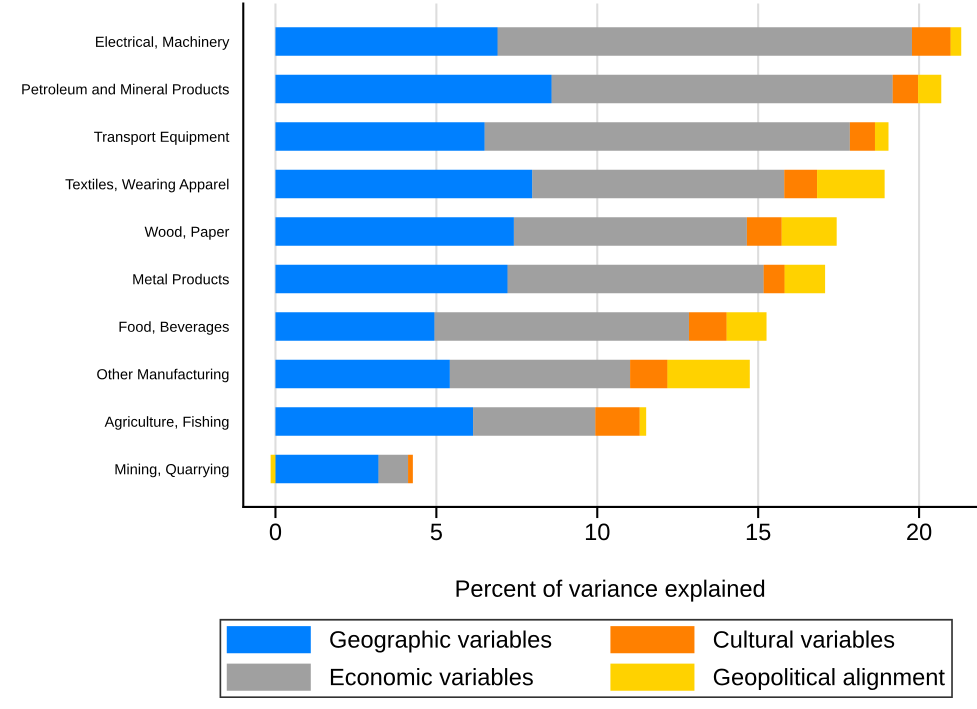 Image resolution: width=977 pixels, height=709 pixels. What do you see at coordinates (162, 375) in the screenshot?
I see `y-tick-label: Other Manufacturing` at bounding box center [162, 375].